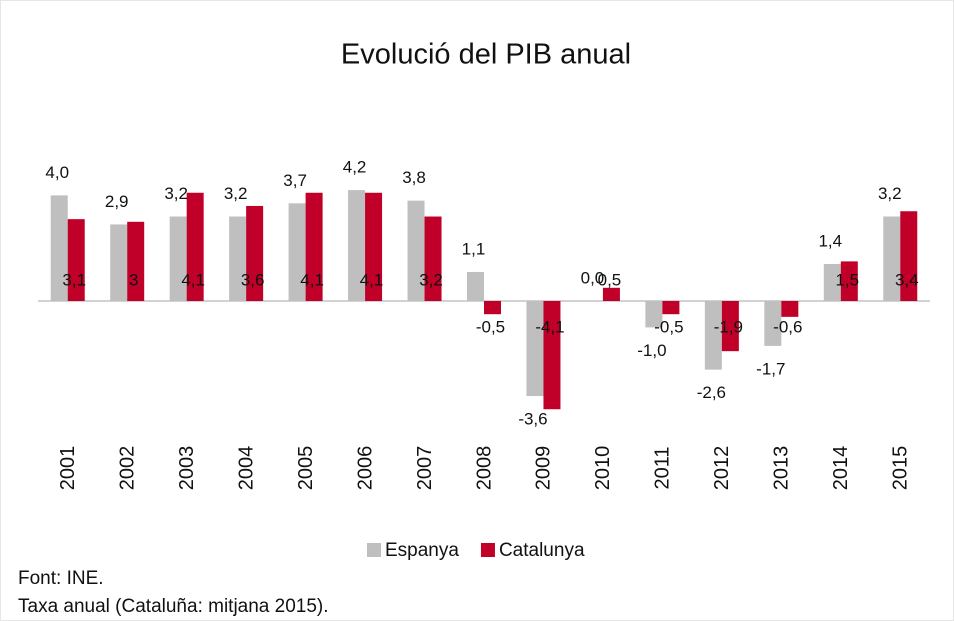  What do you see at coordinates (365, 468) in the screenshot?
I see `x-tick-label: 2006` at bounding box center [365, 468].